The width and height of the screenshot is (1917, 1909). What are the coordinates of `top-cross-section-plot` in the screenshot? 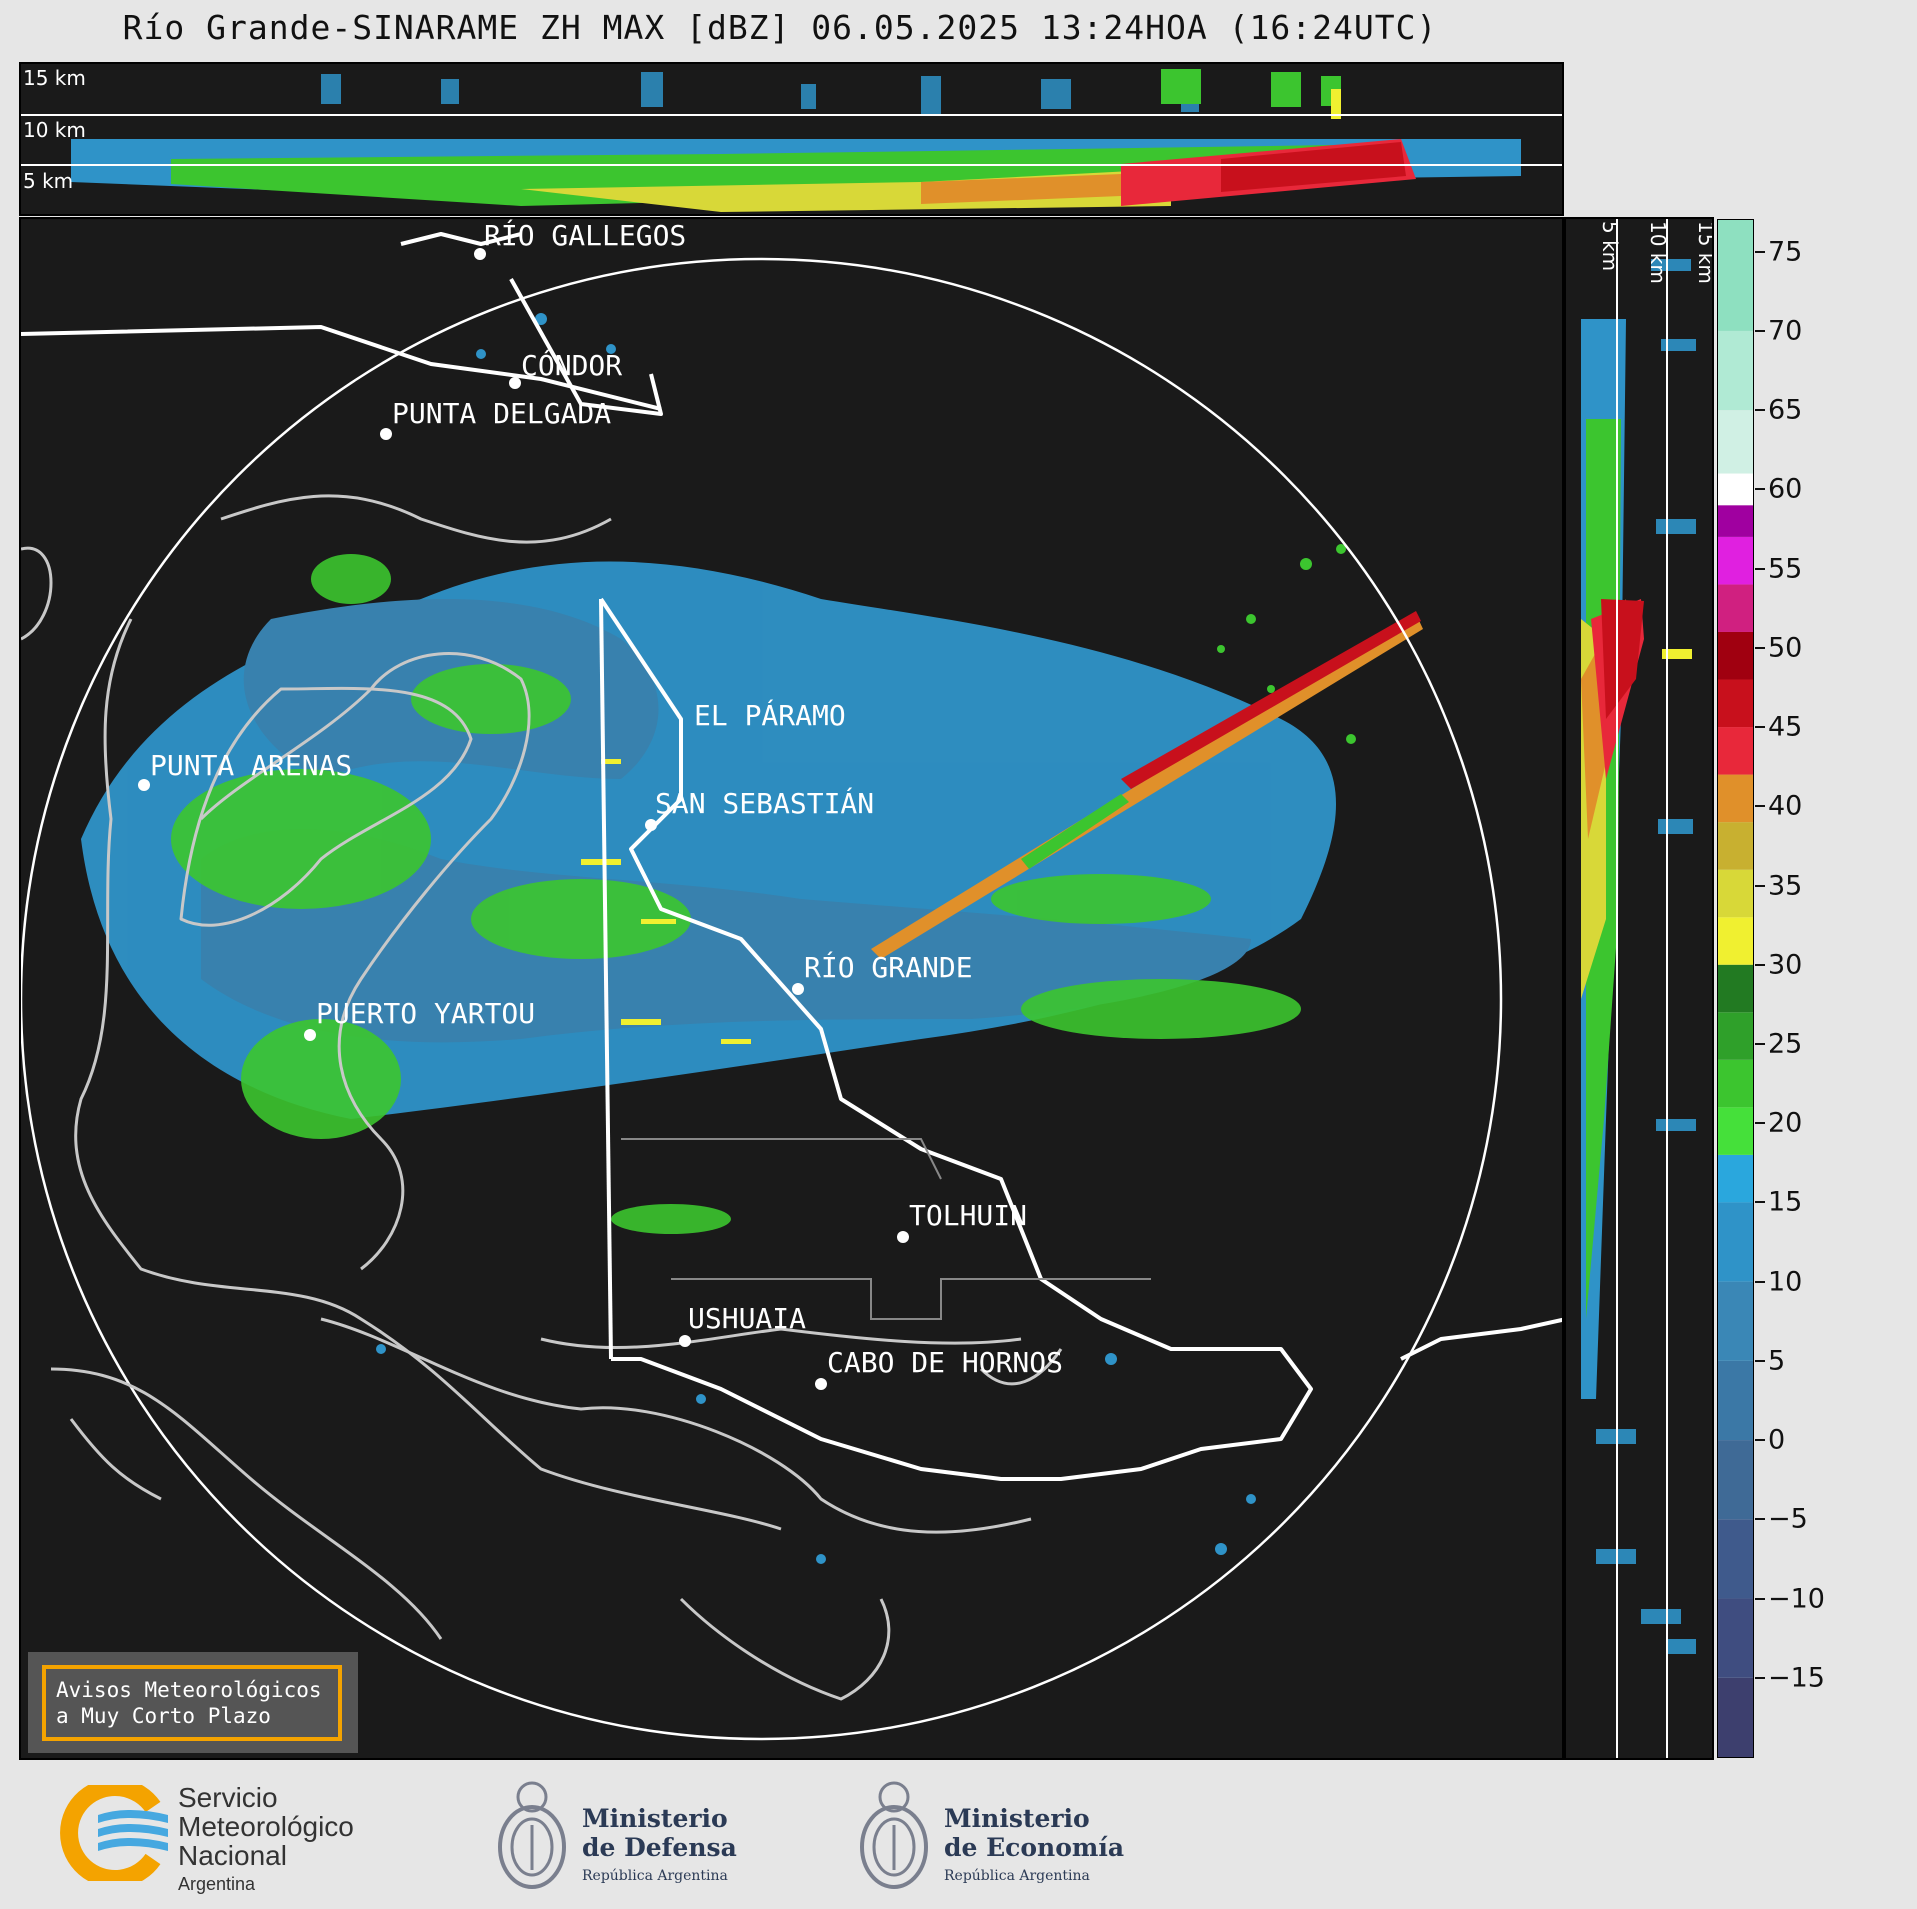 It's located at (791, 140).